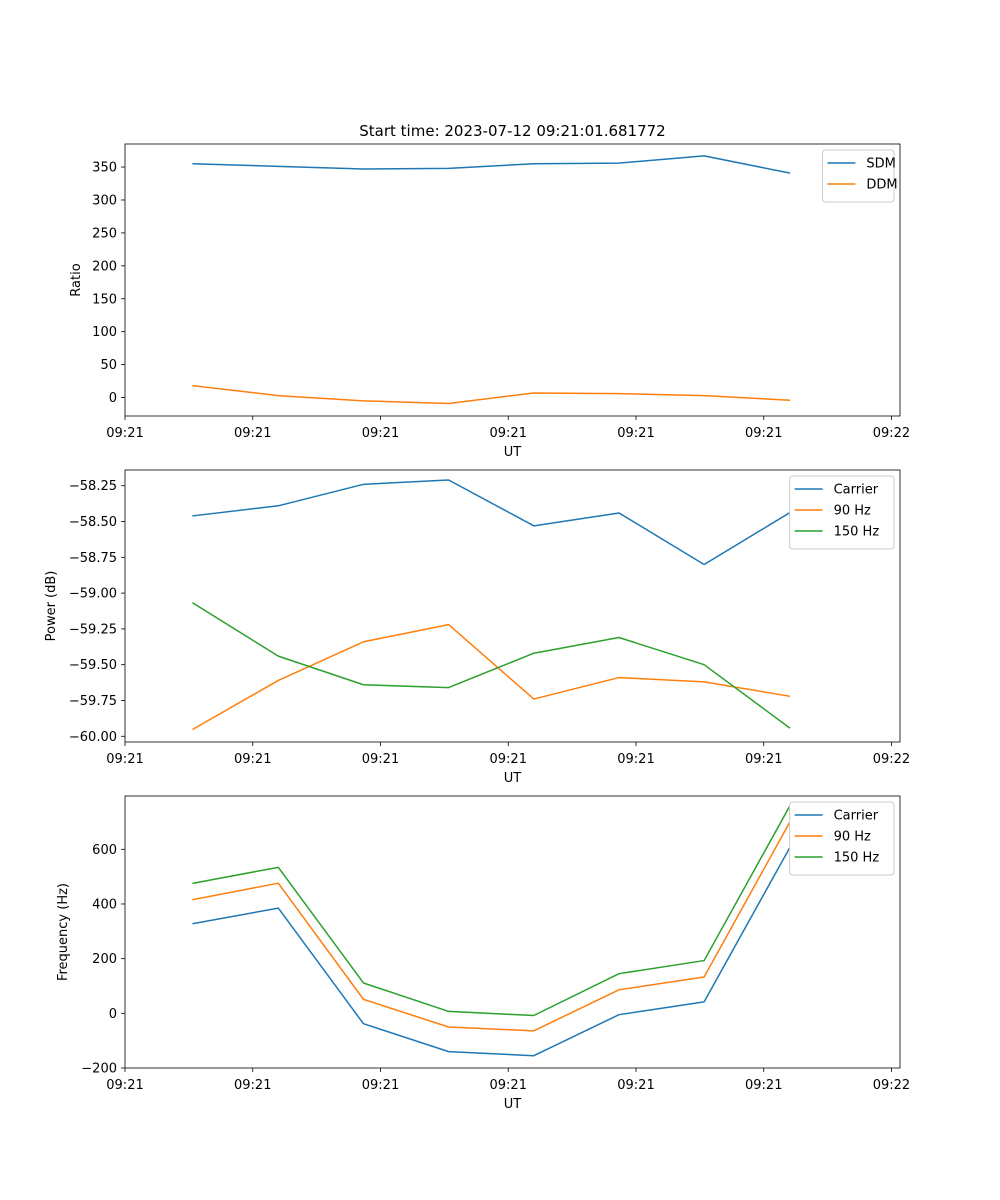 This screenshot has width=1000, height=1200. What do you see at coordinates (93, 594) in the screenshot?
I see `chart2-y-tick-label: −59.00` at bounding box center [93, 594].